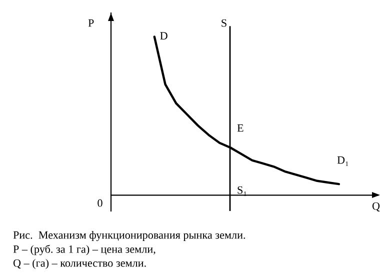 This screenshot has height=280, width=389. Describe the element at coordinates (164, 36) in the screenshot. I see `series-label: D` at that location.